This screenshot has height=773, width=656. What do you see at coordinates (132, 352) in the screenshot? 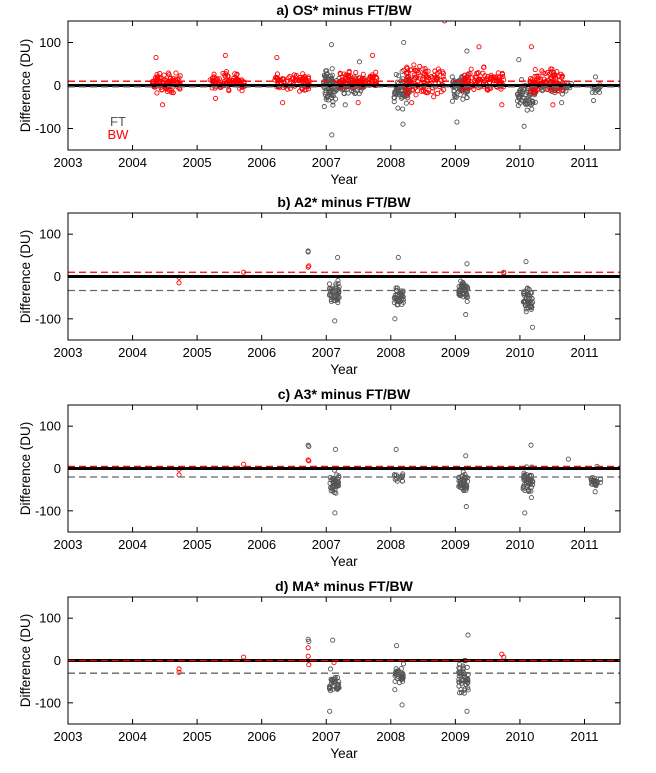
I see `x-tick-label: 2004` at bounding box center [132, 352].